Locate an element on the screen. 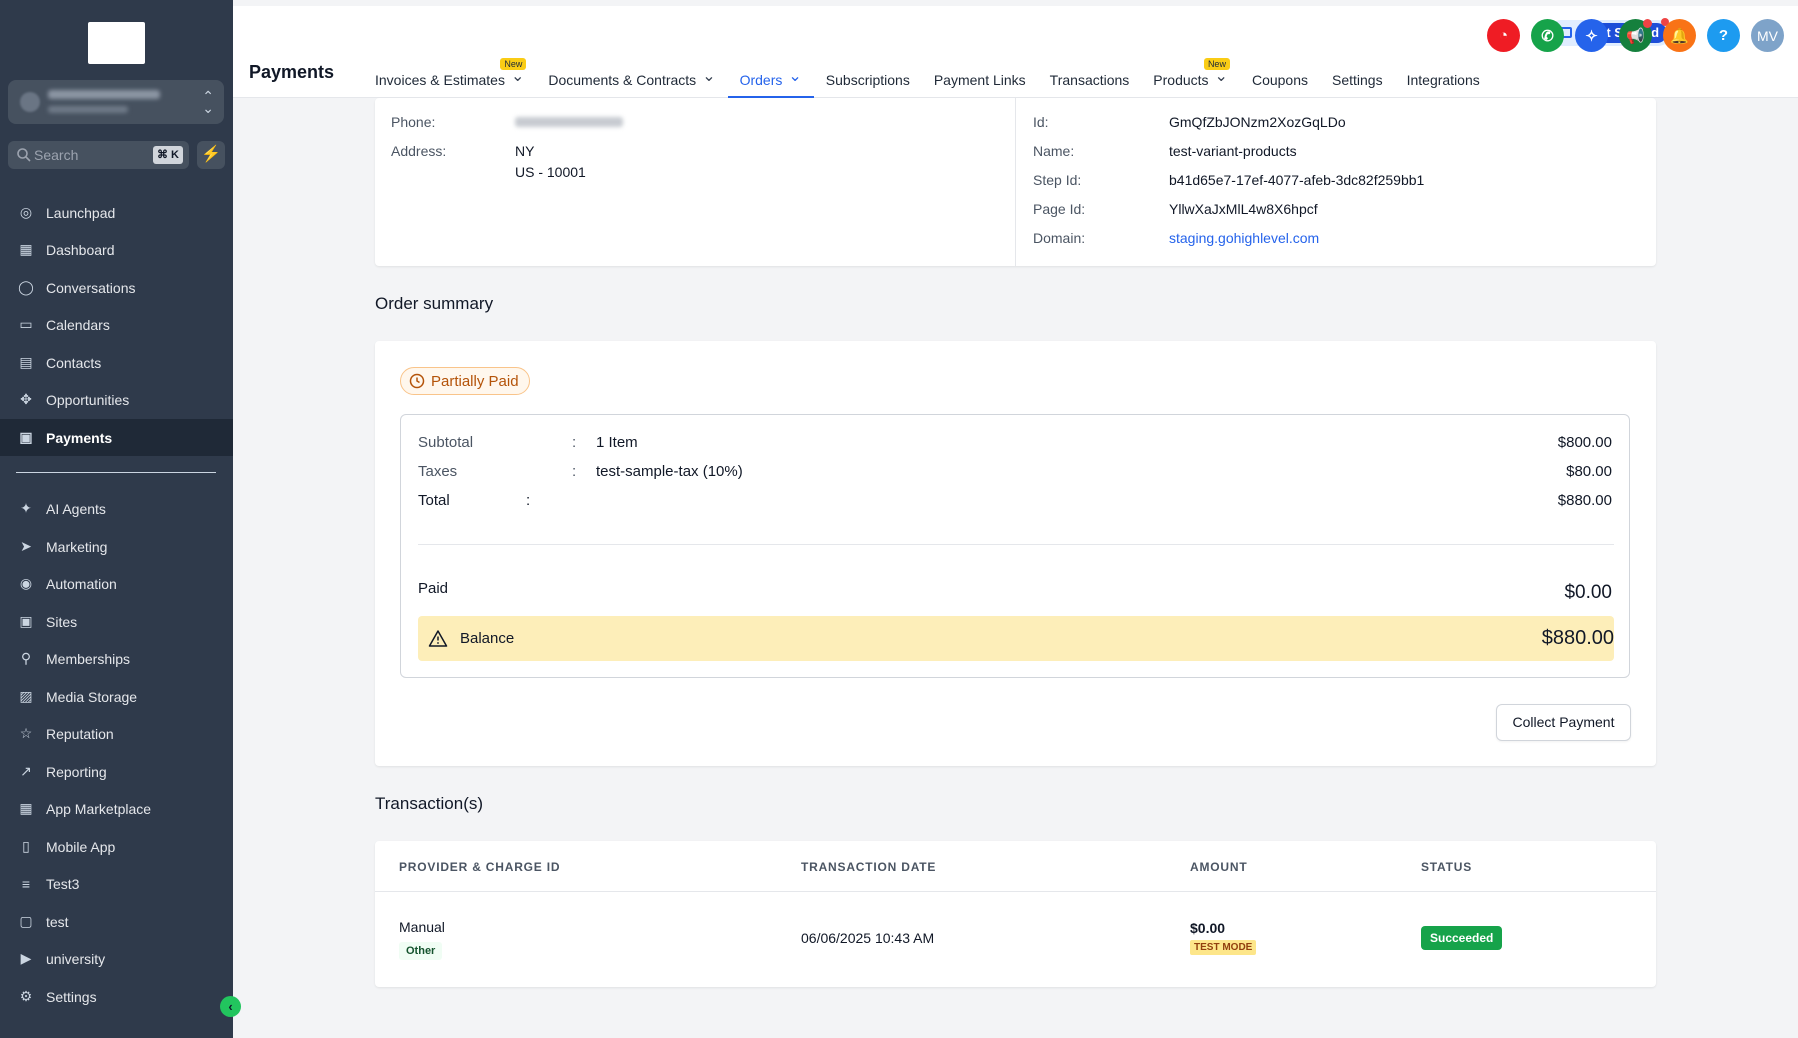  tab-orders: Orders ⌄ is located at coordinates (770, 79).